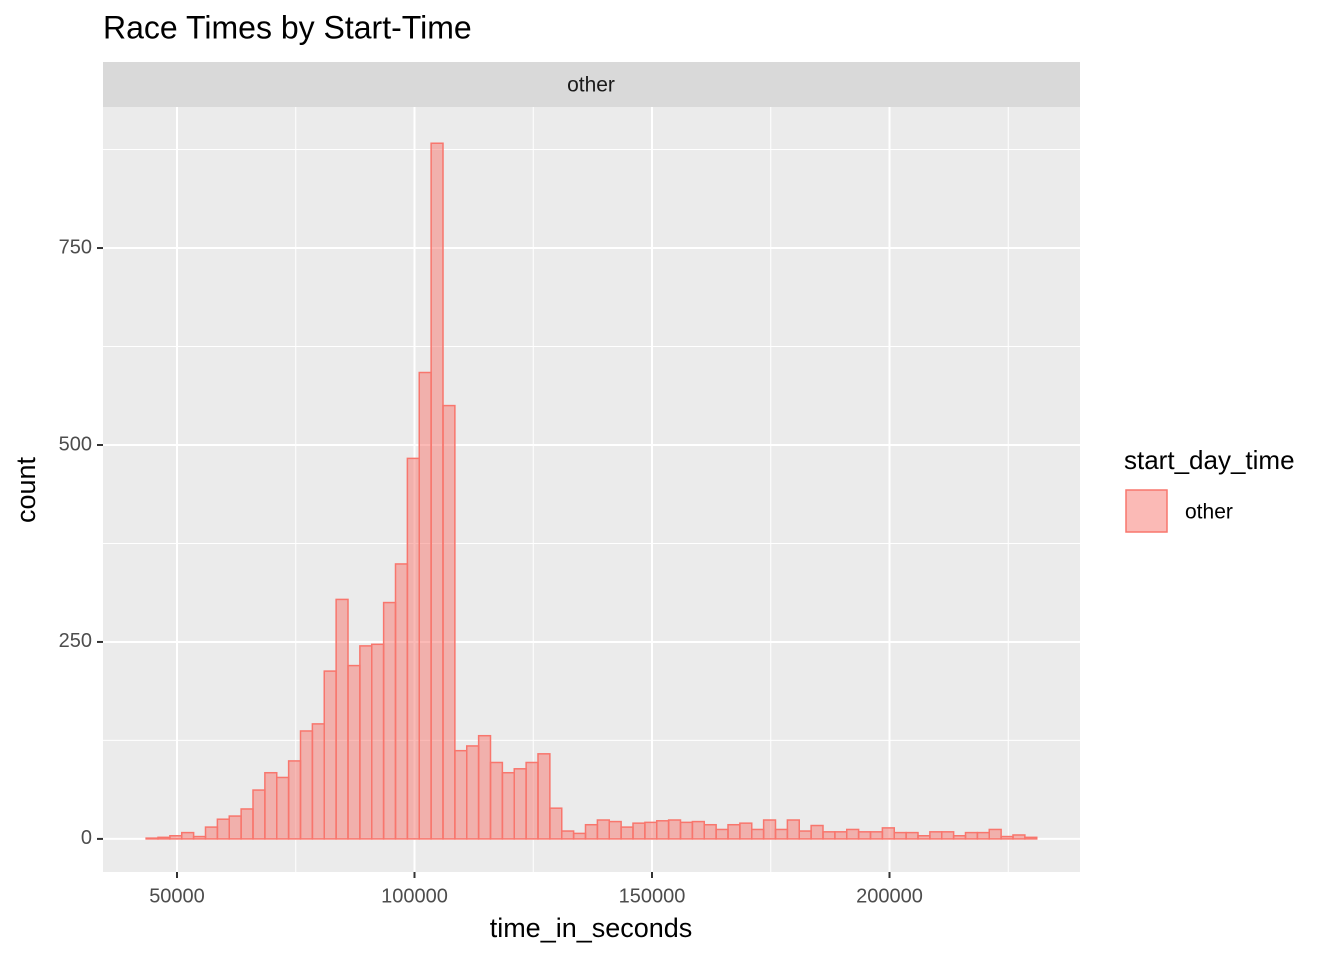  I want to click on legend-swatch, so click(1146, 511).